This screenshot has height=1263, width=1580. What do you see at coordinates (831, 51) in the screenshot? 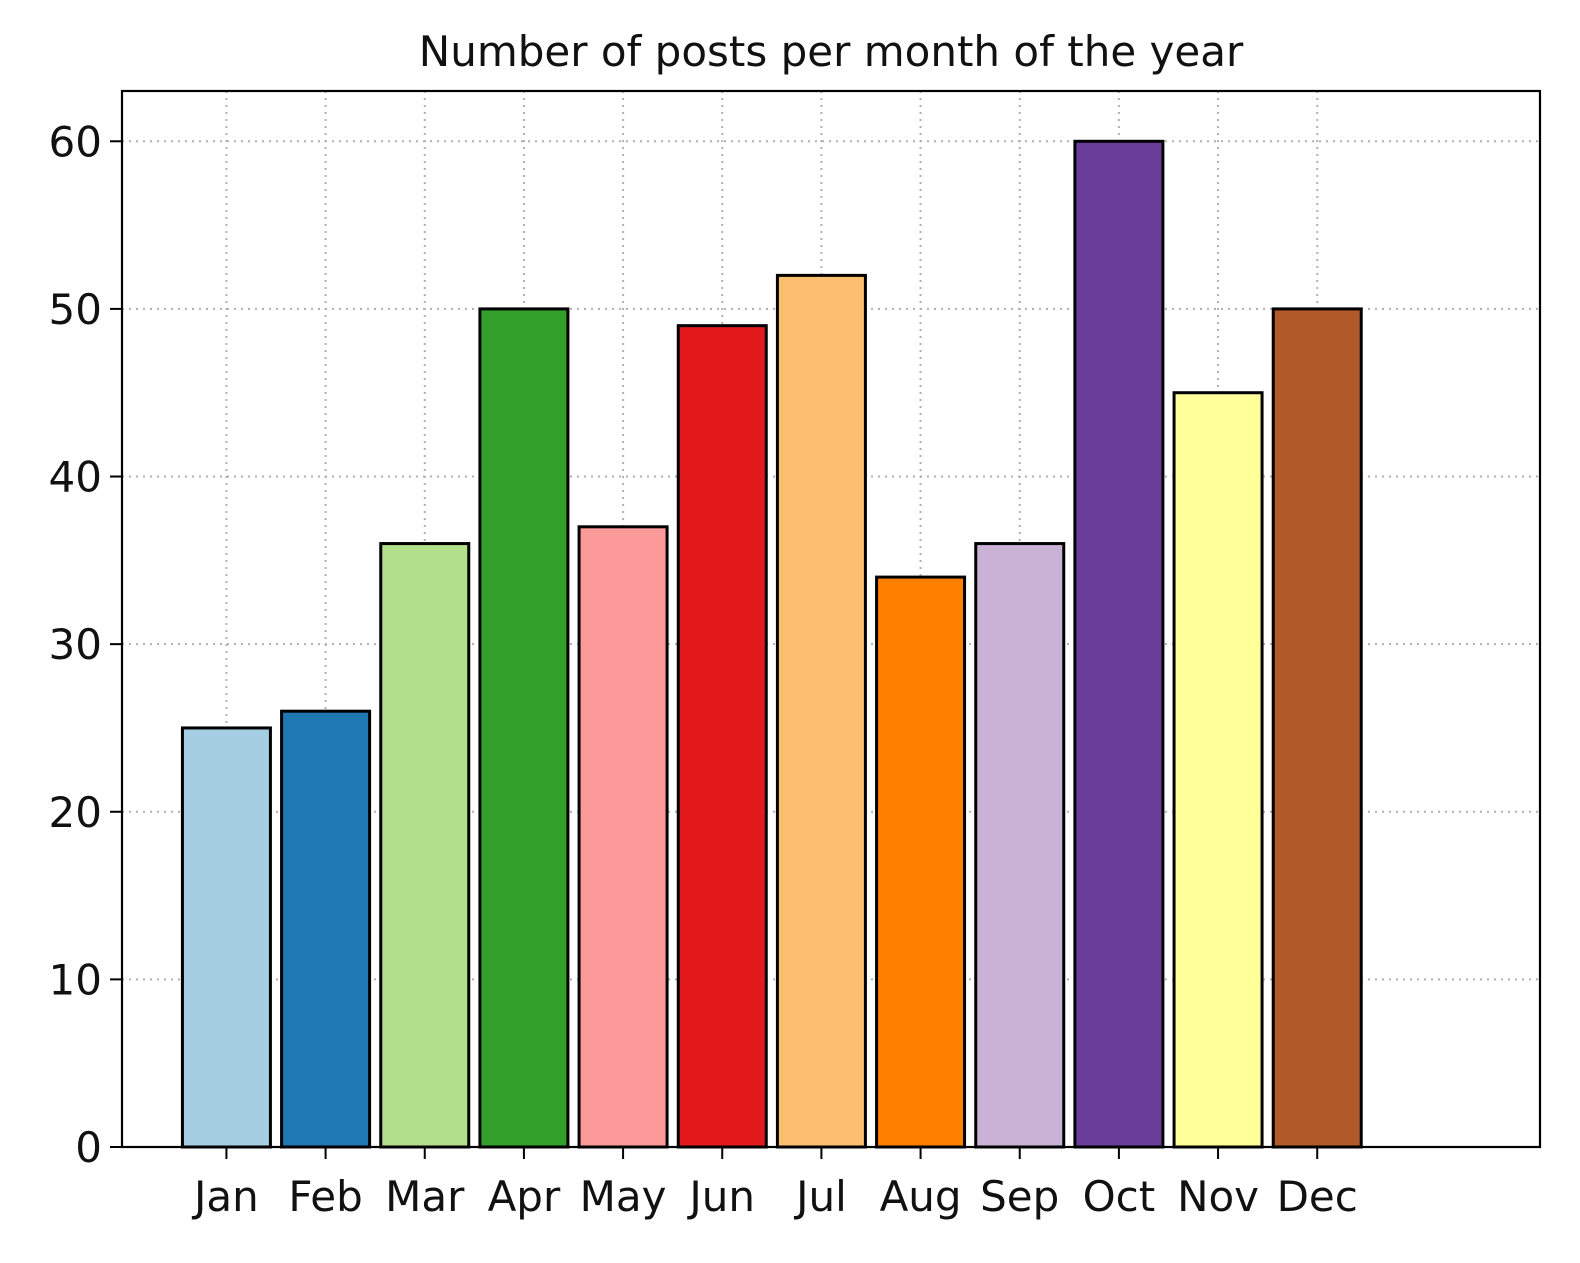
I see `chart-title: Number of posts per month of the year` at bounding box center [831, 51].